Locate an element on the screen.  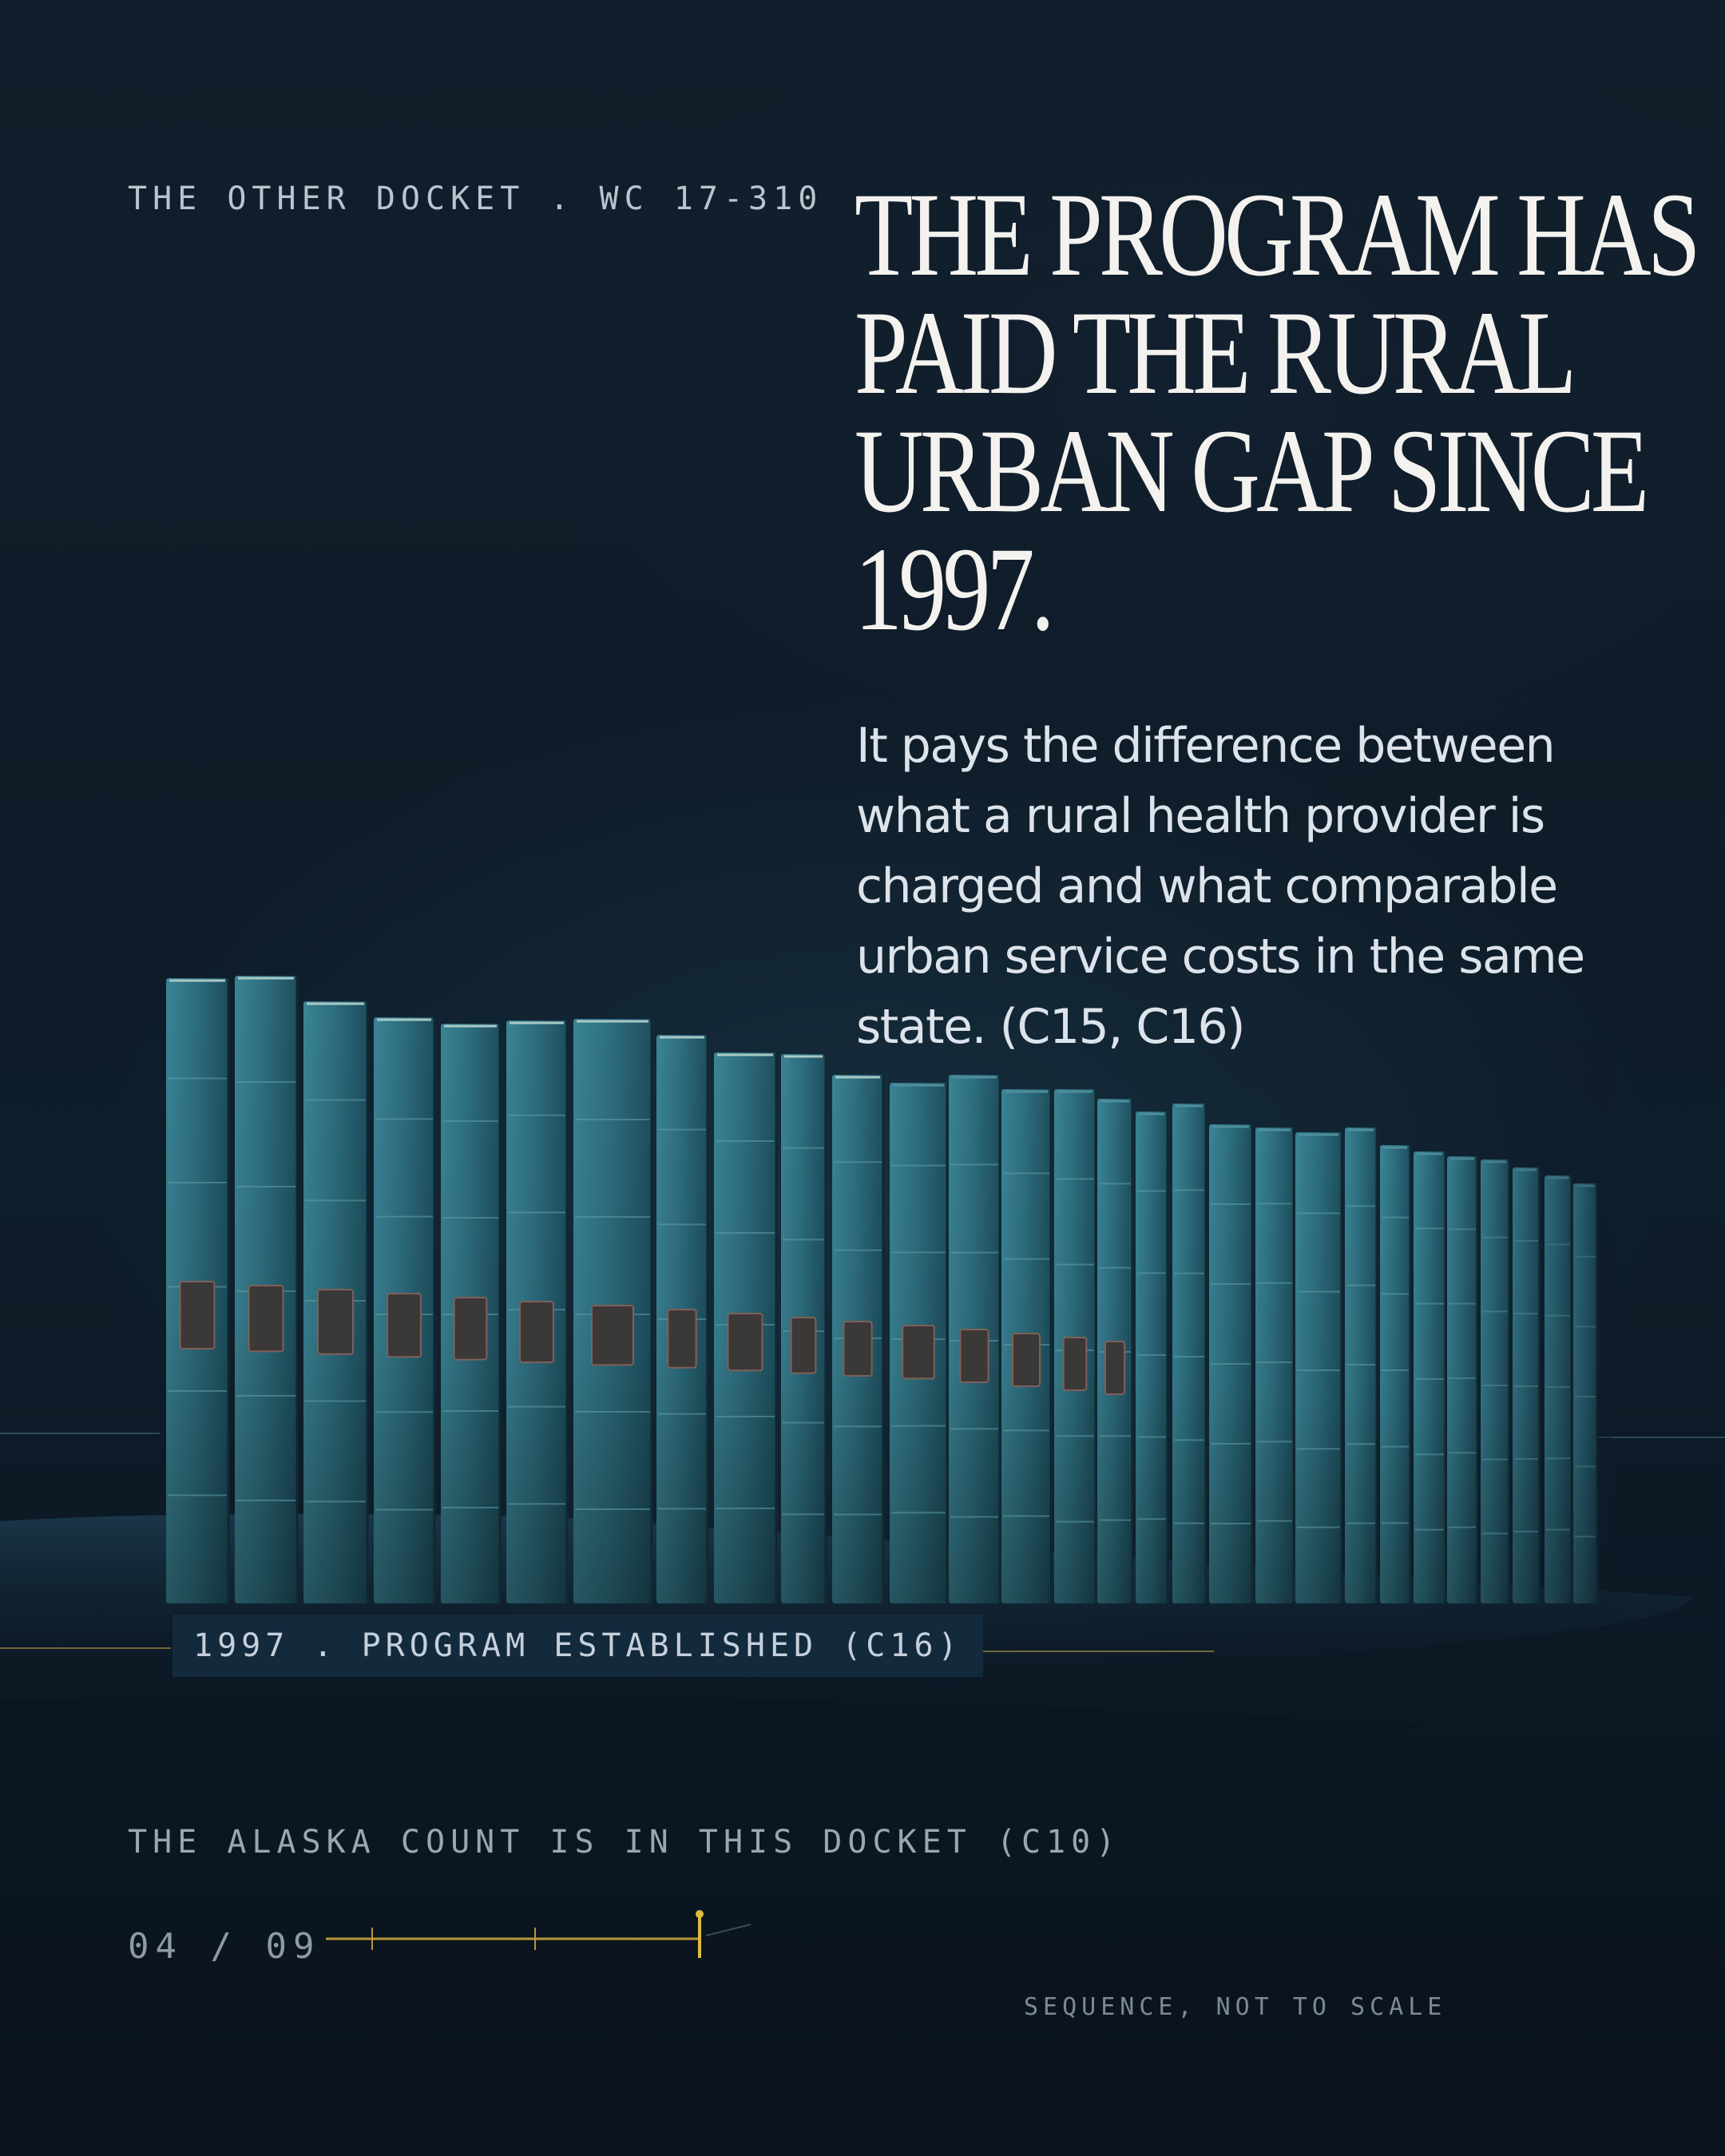
progress-track-continuation is located at coordinates (728, 1930).